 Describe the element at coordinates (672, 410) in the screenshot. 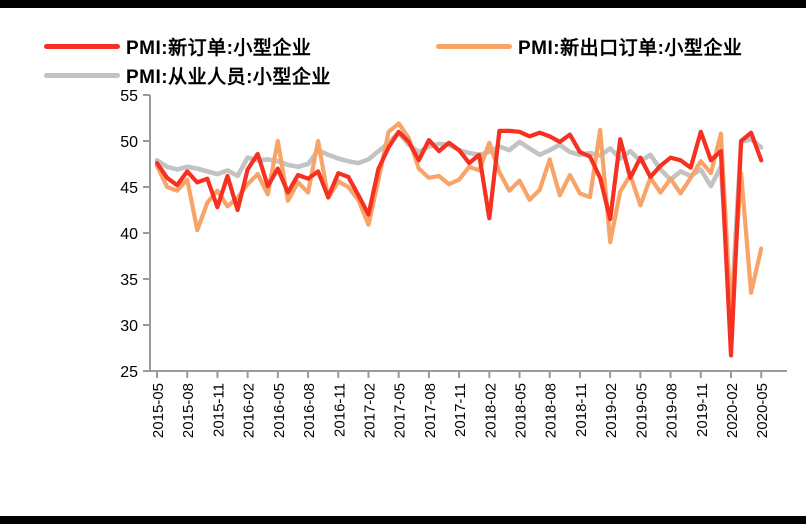

I see `x-axis-label: 2019-08` at that location.